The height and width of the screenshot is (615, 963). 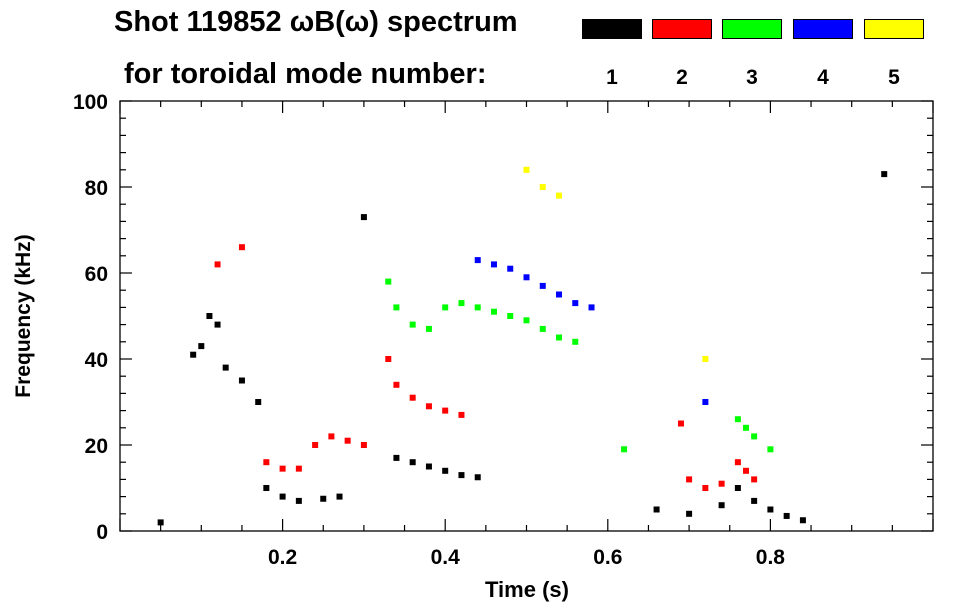 What do you see at coordinates (607, 557) in the screenshot?
I see `x-tick-label: 0.6` at bounding box center [607, 557].